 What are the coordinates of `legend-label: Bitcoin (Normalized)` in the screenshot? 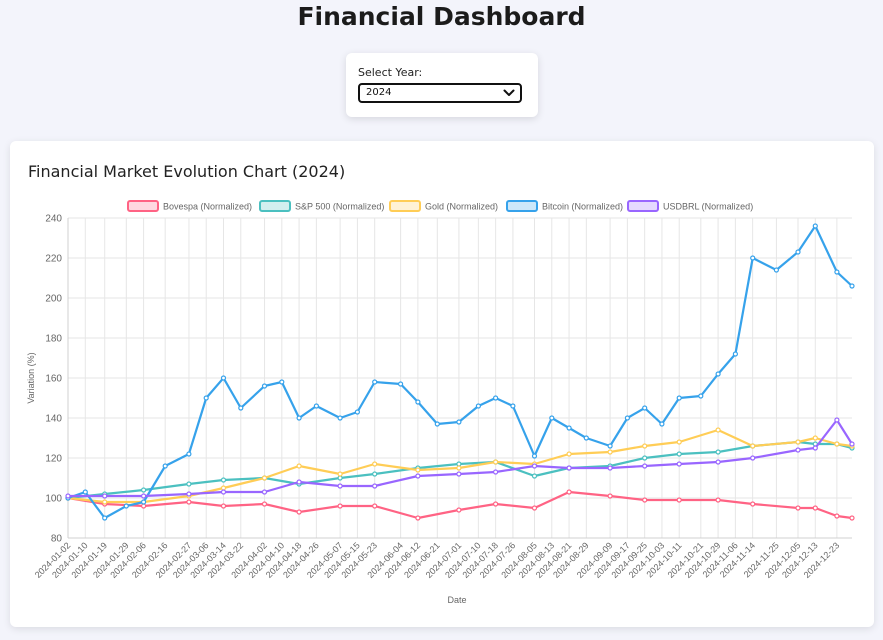 It's located at (582, 207).